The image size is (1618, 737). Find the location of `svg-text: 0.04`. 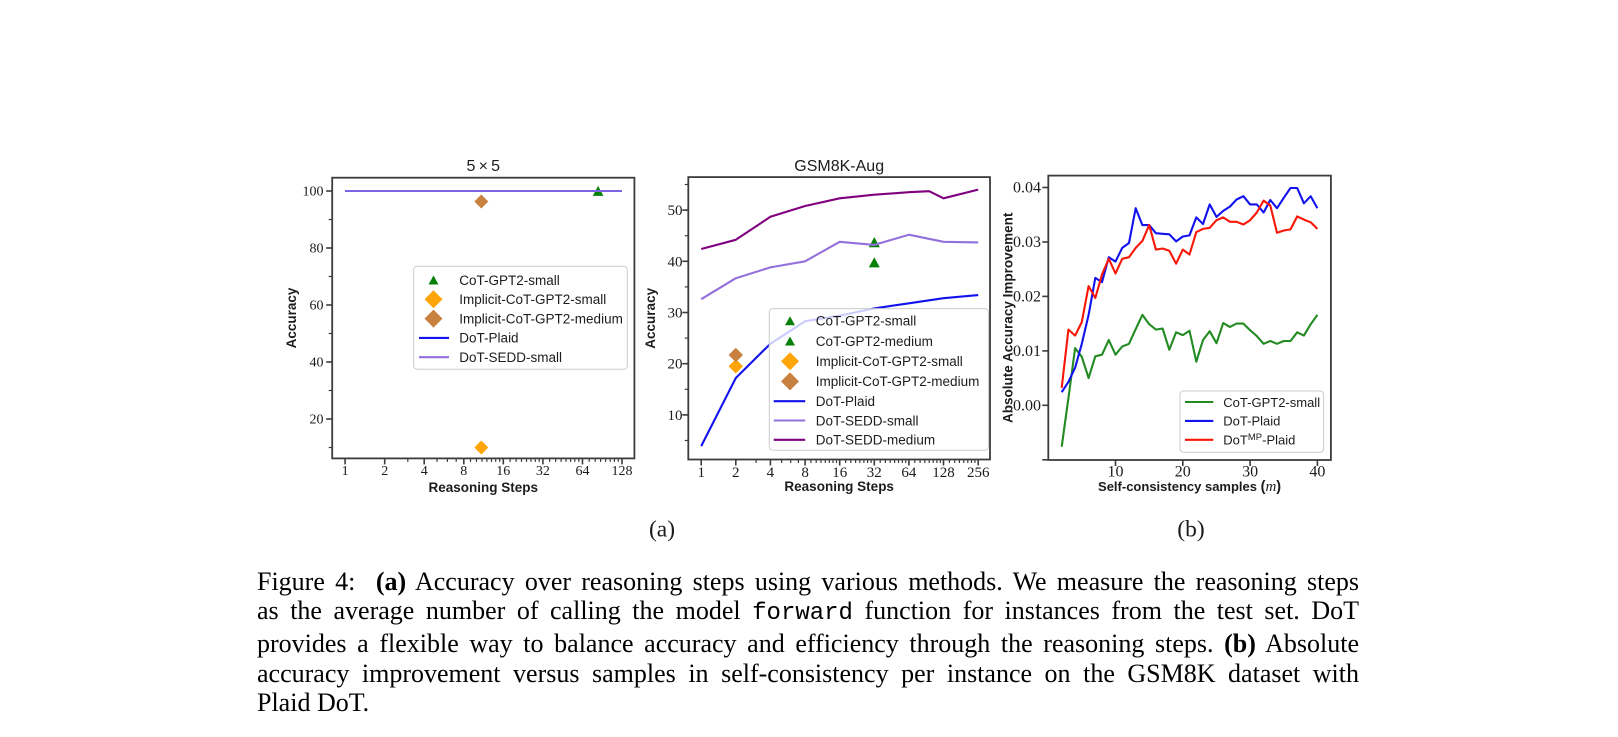

svg-text: 0.04 is located at coordinates (1027, 188).